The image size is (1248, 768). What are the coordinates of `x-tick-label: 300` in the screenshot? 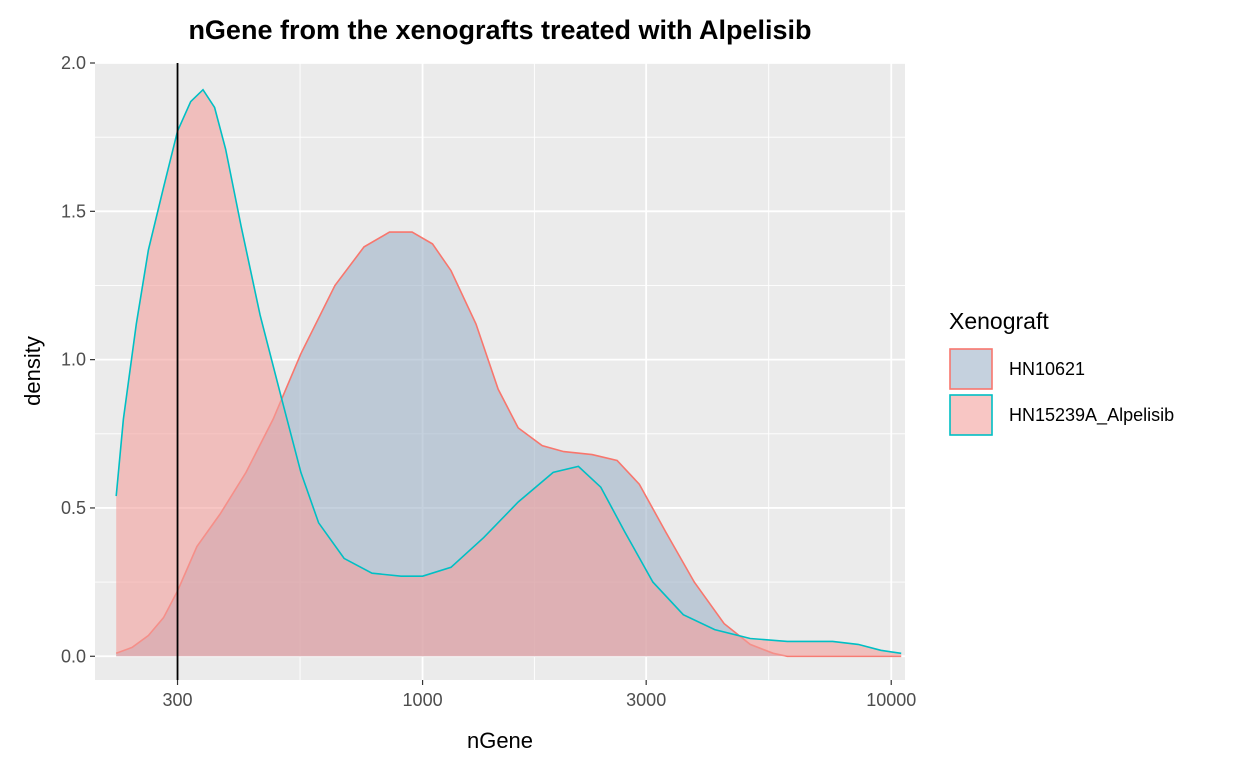 It's located at (178, 700).